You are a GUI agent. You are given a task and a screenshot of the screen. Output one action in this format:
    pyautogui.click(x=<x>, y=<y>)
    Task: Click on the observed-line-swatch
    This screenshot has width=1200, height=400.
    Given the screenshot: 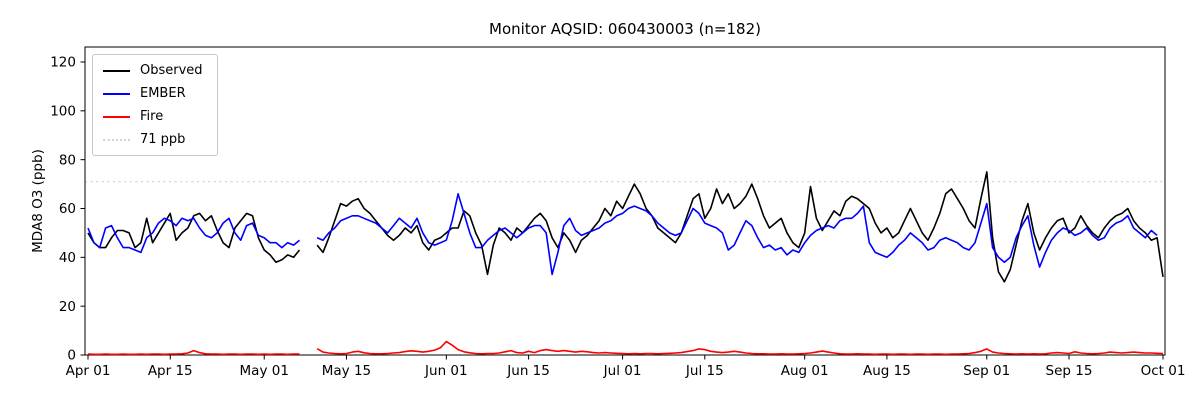 What is the action you would take?
    pyautogui.click(x=116, y=70)
    